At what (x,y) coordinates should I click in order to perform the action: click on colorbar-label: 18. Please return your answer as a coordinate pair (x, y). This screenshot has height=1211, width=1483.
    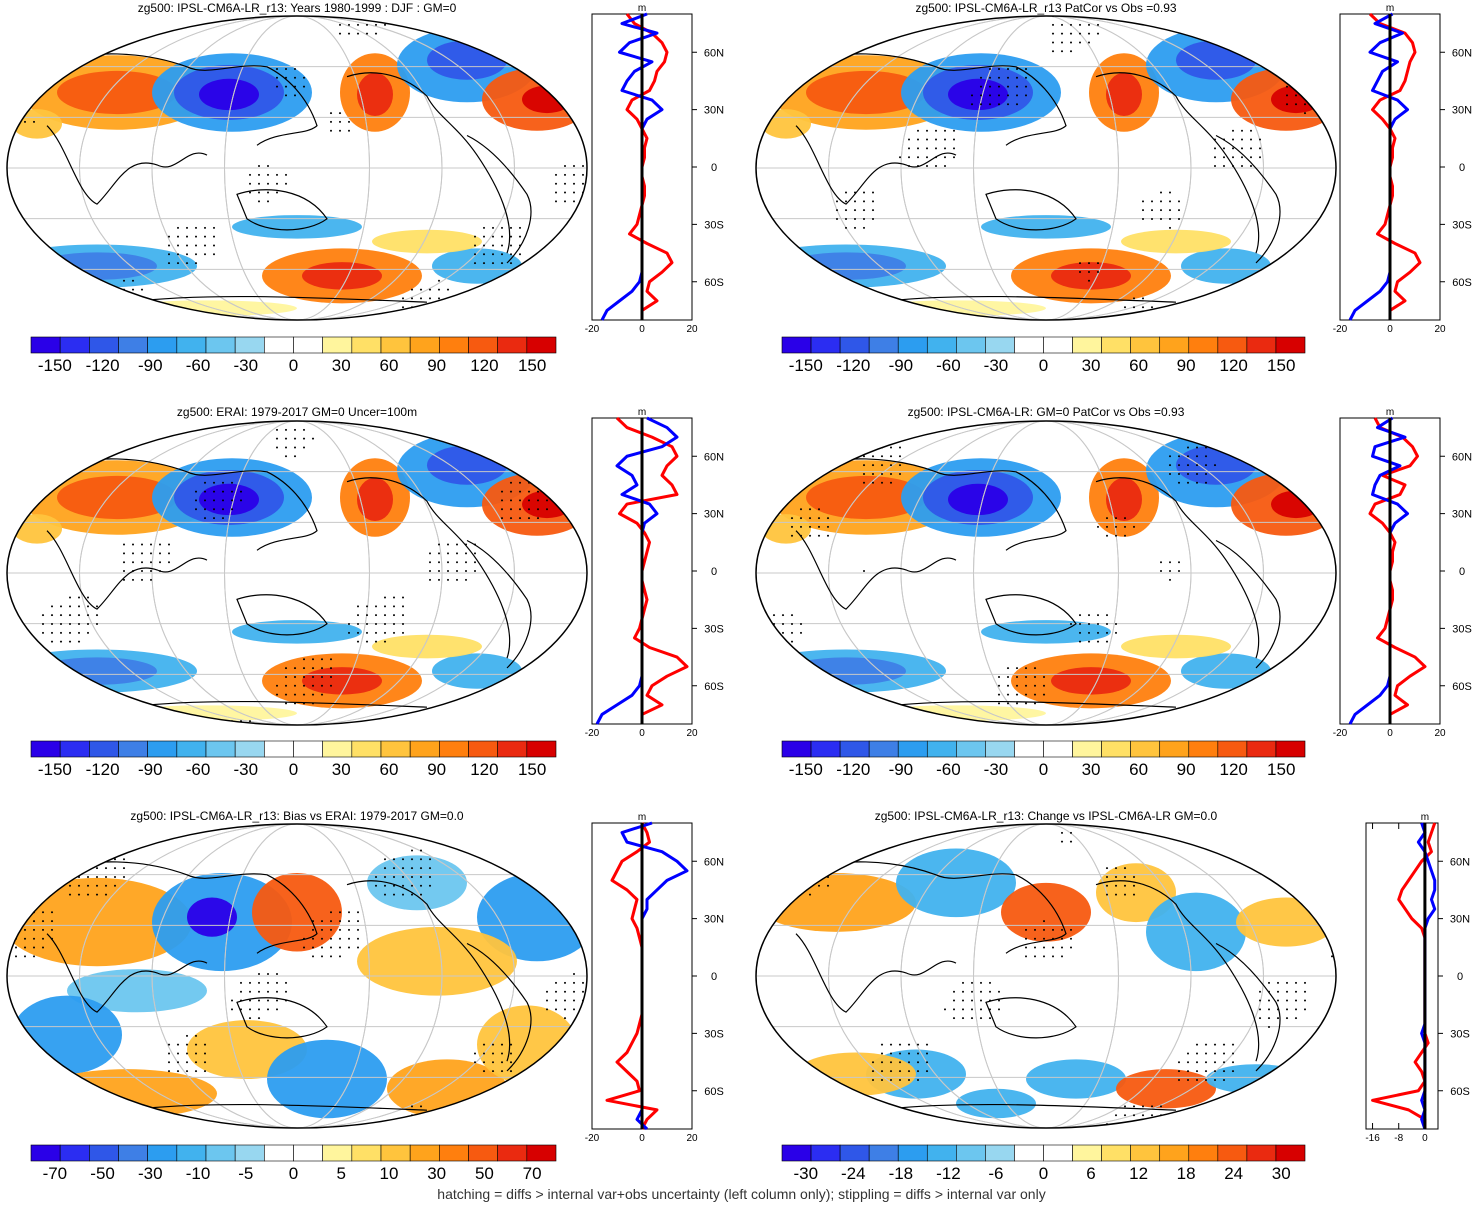
    Looking at the image, I should click on (1186, 1173).